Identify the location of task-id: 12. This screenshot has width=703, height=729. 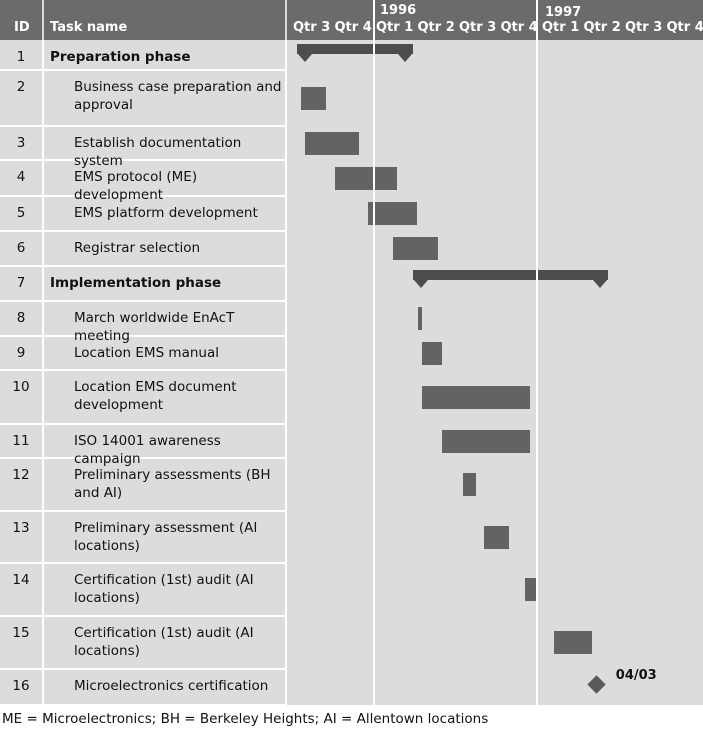
(21, 475).